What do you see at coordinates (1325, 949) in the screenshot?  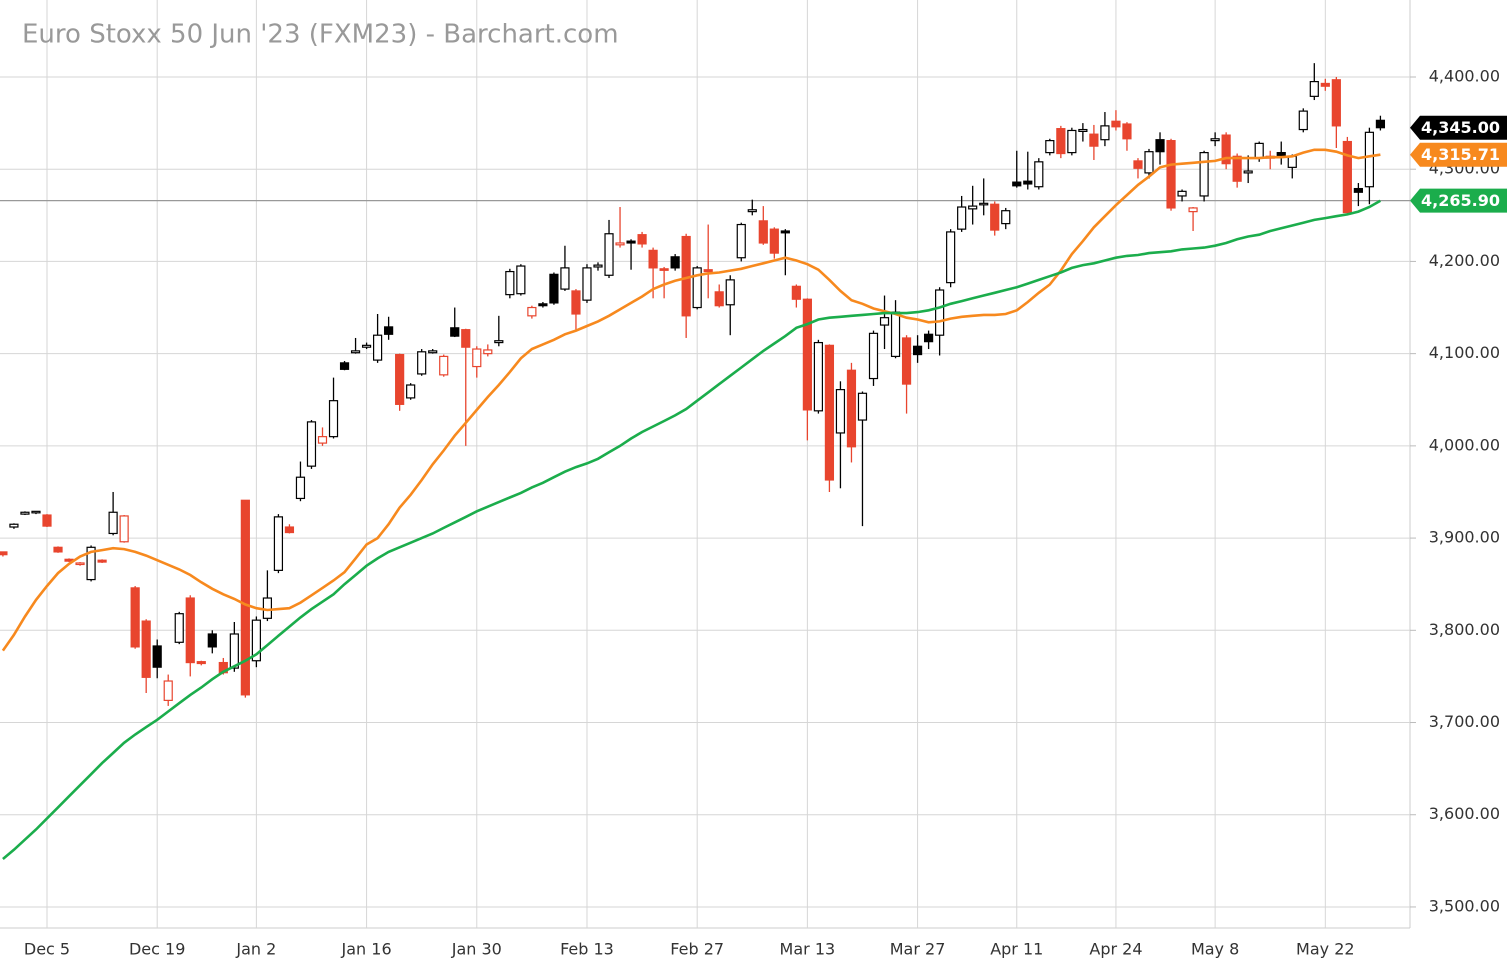 I see `x-tick-label: May 22` at bounding box center [1325, 949].